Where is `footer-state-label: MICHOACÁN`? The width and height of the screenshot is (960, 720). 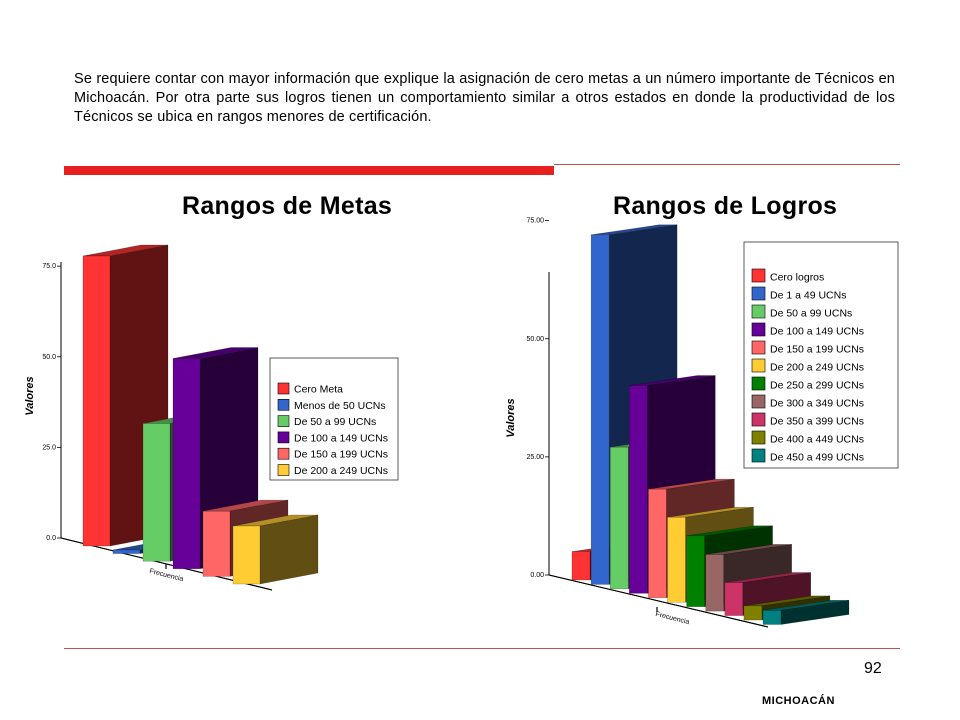 footer-state-label: MICHOACÁN is located at coordinates (798, 701).